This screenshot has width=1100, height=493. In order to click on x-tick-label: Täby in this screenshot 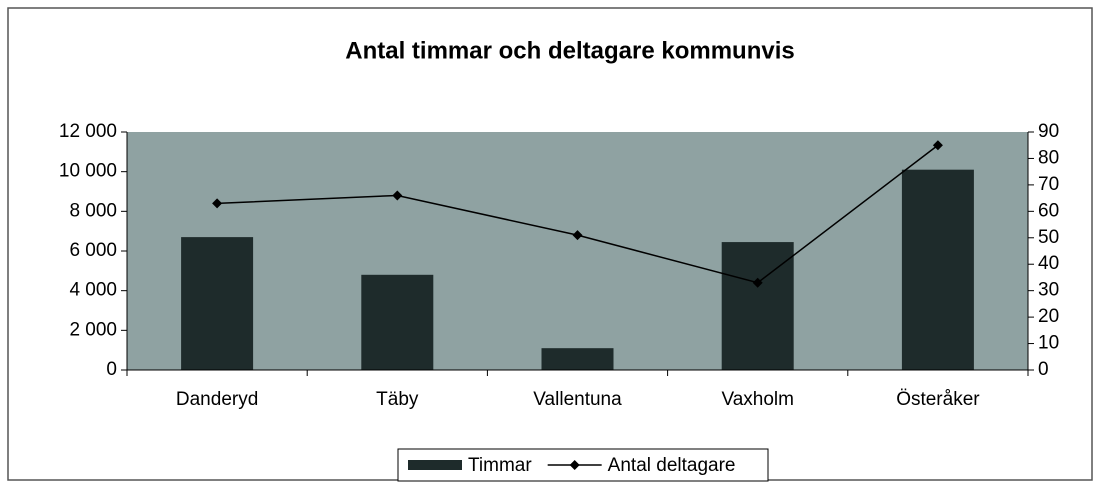, I will do `click(397, 399)`.